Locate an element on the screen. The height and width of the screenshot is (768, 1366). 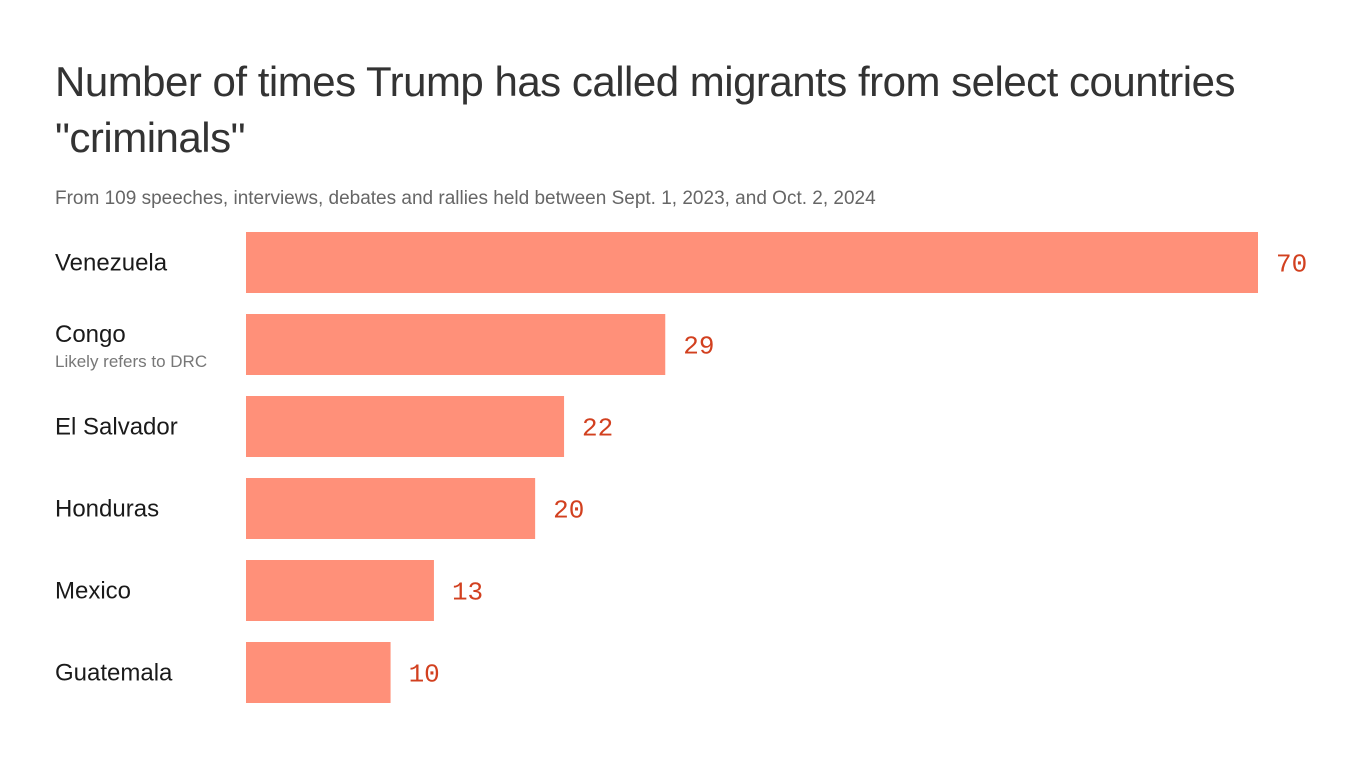
bar-row-mexico: Mexico 13 is located at coordinates (269, 590).